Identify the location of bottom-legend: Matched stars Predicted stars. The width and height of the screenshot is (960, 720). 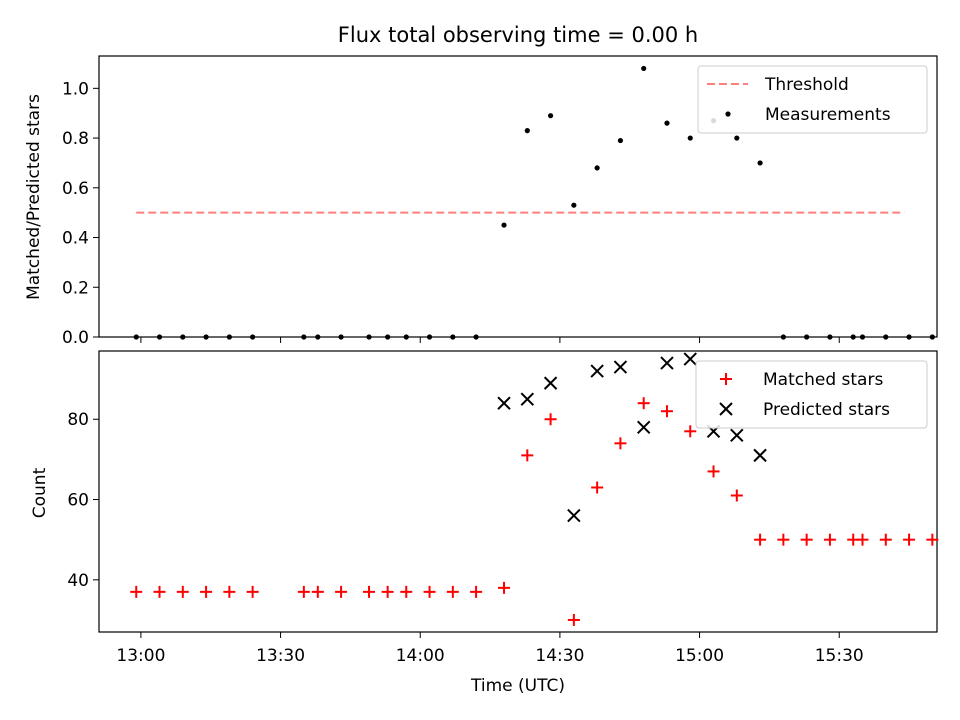
(811, 394).